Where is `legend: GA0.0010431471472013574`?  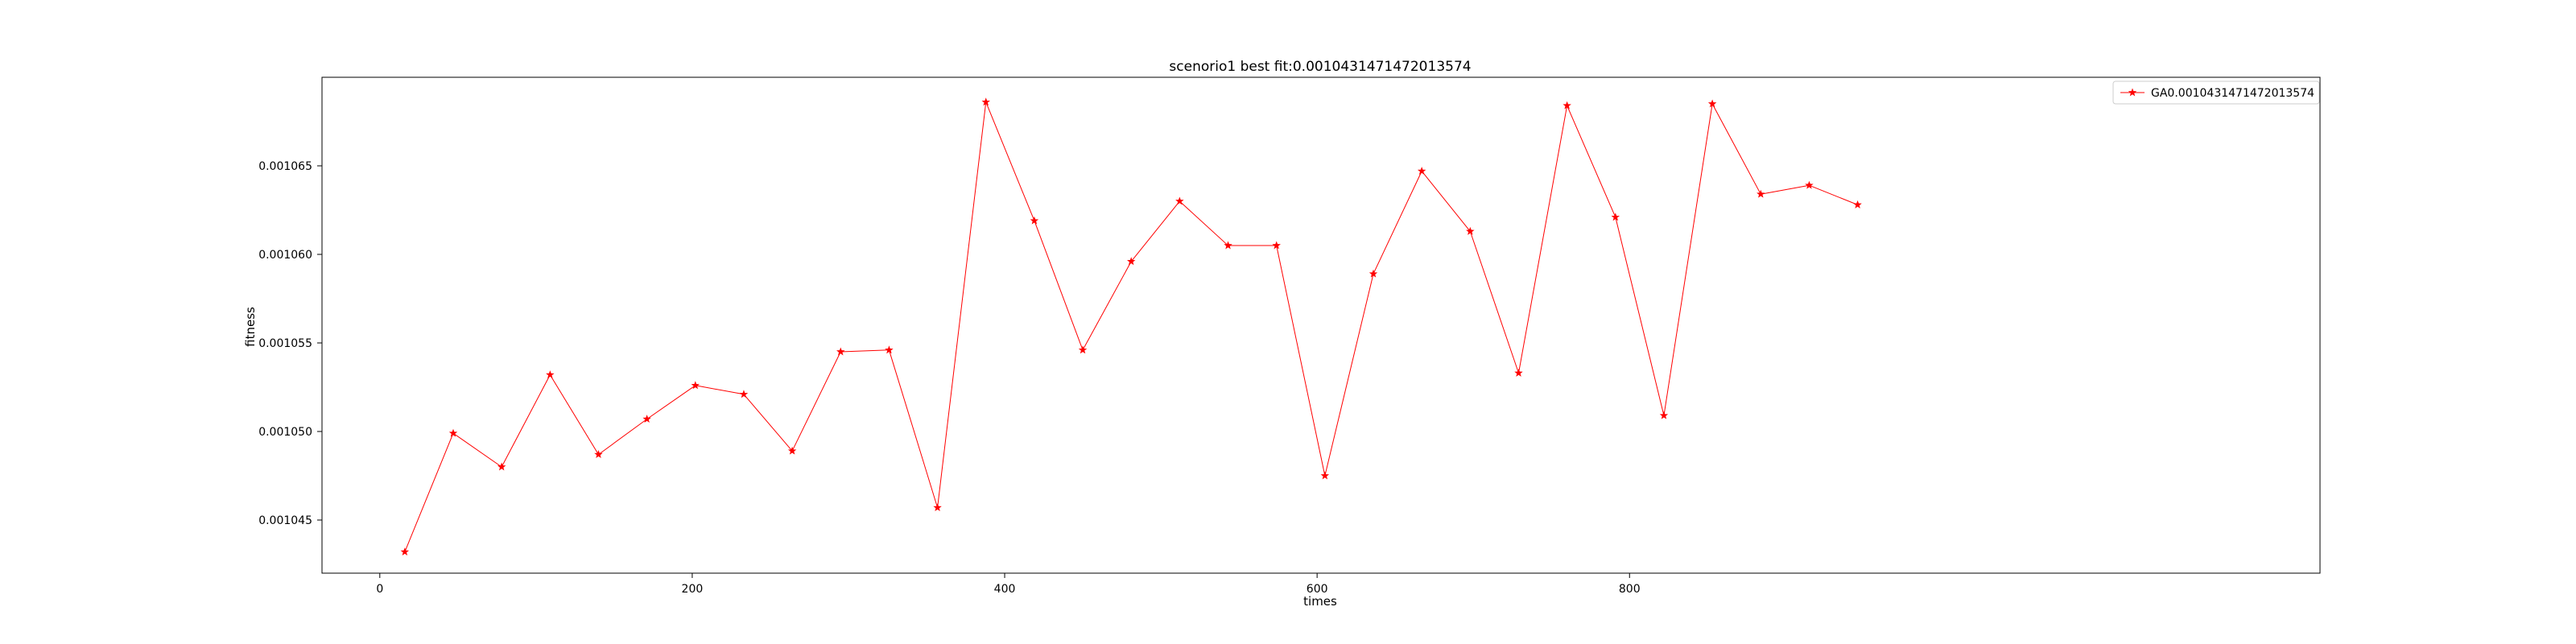
legend: GA0.0010431471472013574 is located at coordinates (2216, 92).